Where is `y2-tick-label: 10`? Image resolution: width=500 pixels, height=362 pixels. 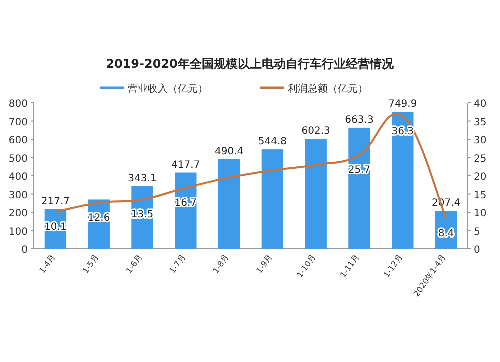 y2-tick-label: 10 is located at coordinates (480, 214).